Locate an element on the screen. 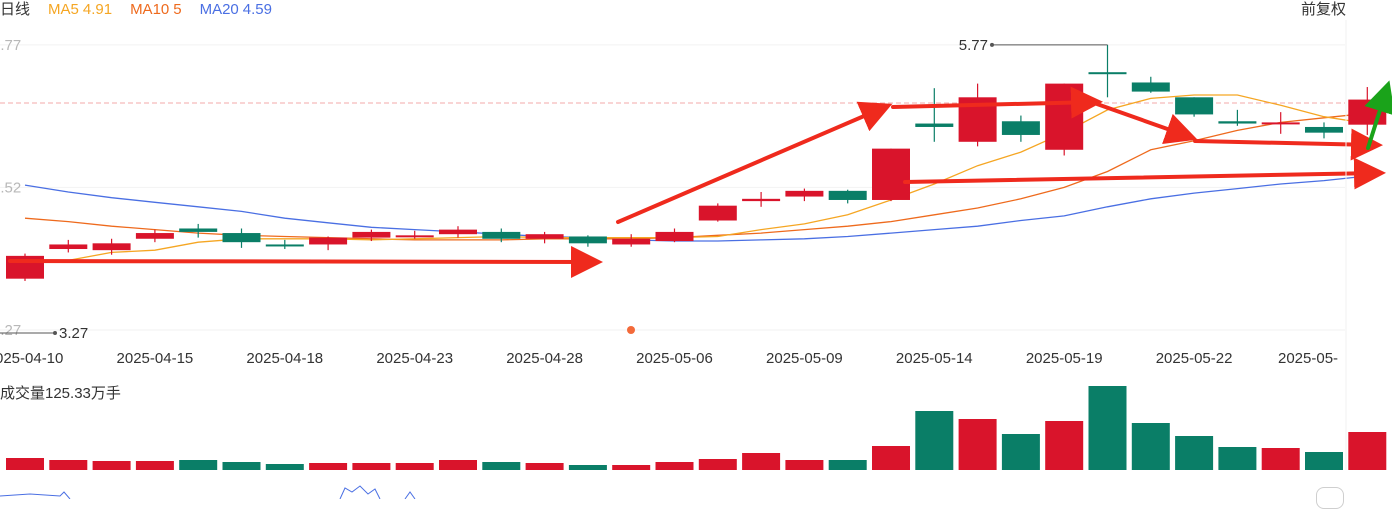 The image size is (1392, 509). x-axis-label: 2025-05-09 is located at coordinates (804, 358).